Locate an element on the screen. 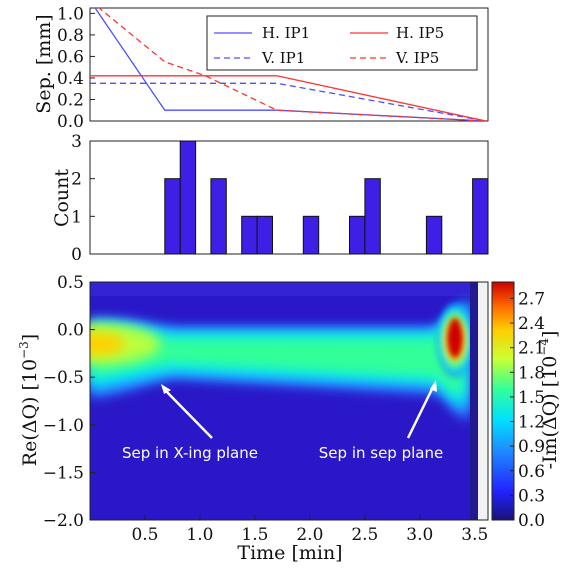  count-y-label: Count is located at coordinates (62, 198).